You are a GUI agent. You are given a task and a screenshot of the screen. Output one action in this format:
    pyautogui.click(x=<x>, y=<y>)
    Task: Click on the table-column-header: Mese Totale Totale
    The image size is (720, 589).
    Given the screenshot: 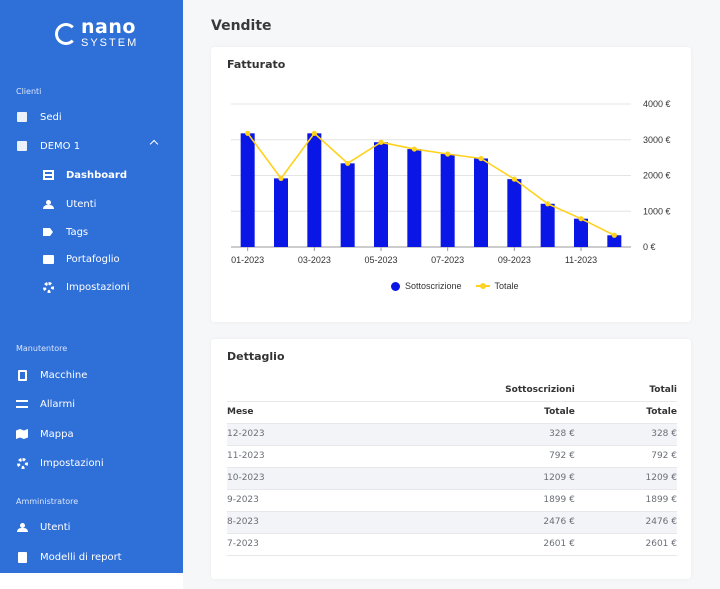 What is the action you would take?
    pyautogui.click(x=452, y=412)
    